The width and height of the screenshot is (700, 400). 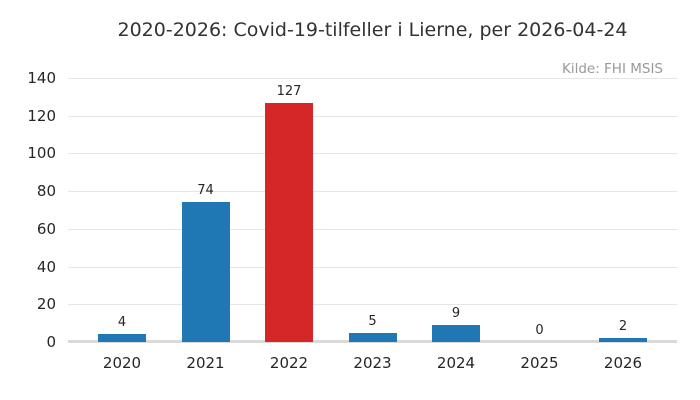 What do you see at coordinates (289, 363) in the screenshot?
I see `x-axis-tick-label: 2022` at bounding box center [289, 363].